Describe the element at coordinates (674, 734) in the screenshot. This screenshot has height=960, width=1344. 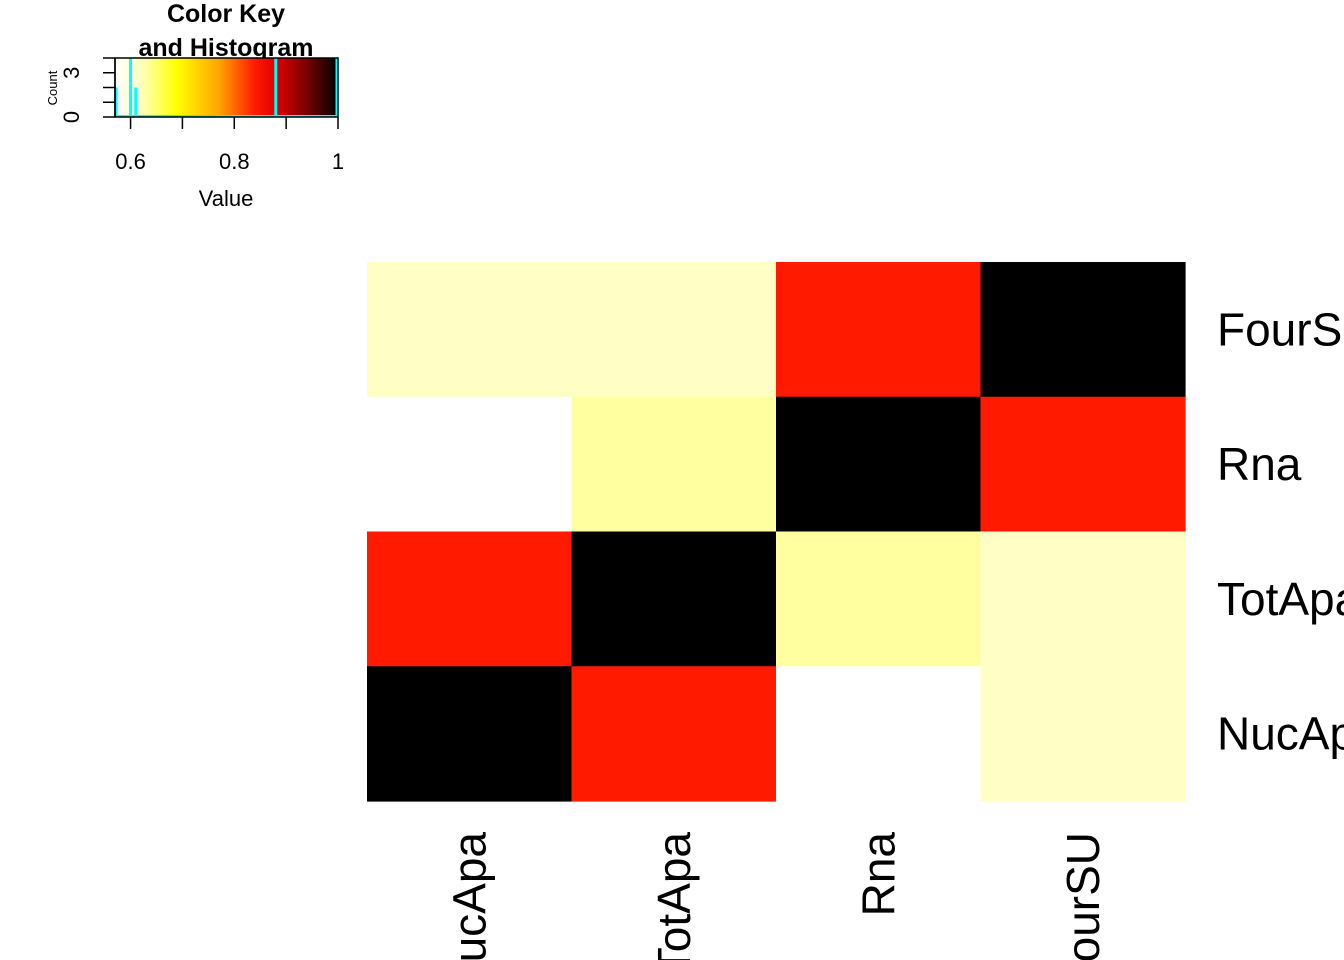
I see `heatmap-cell-NucApa-TotApa` at that location.